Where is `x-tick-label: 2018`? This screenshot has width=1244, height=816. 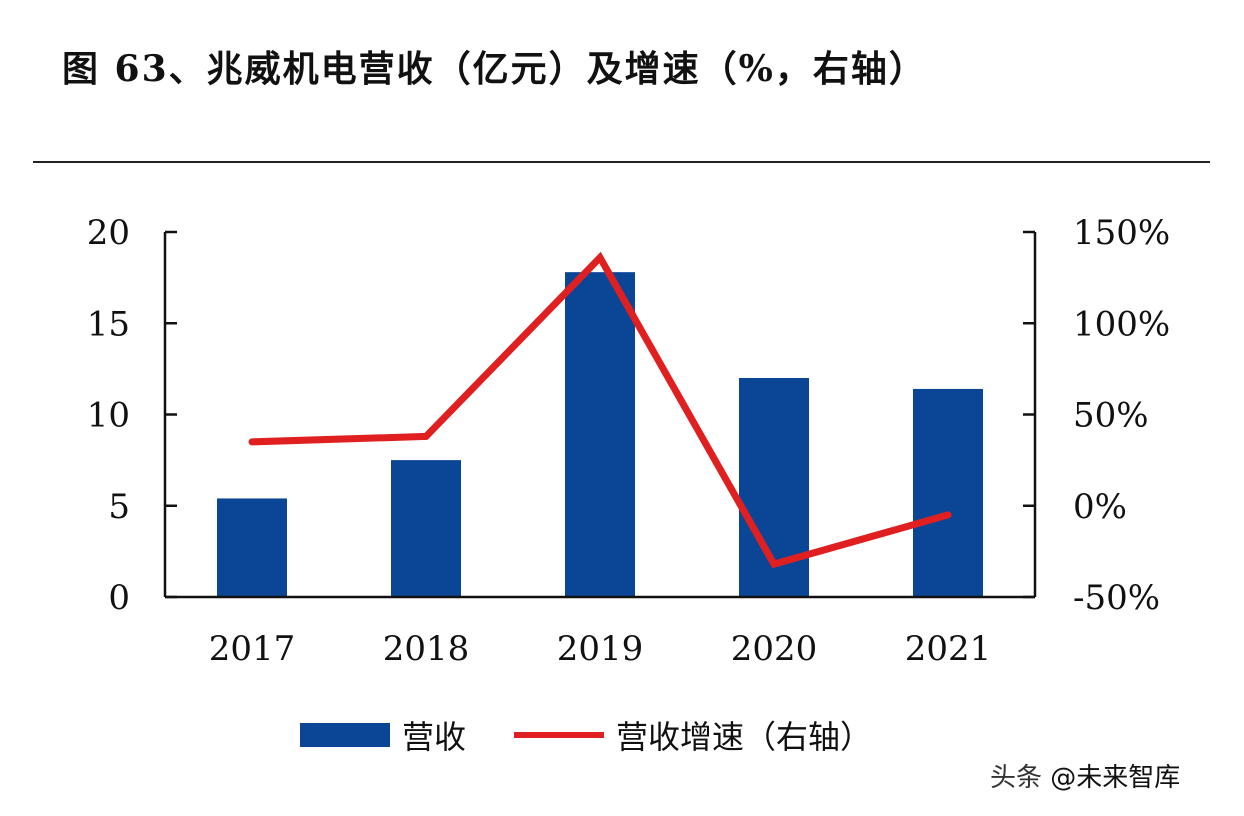
x-tick-label: 2018 is located at coordinates (426, 649).